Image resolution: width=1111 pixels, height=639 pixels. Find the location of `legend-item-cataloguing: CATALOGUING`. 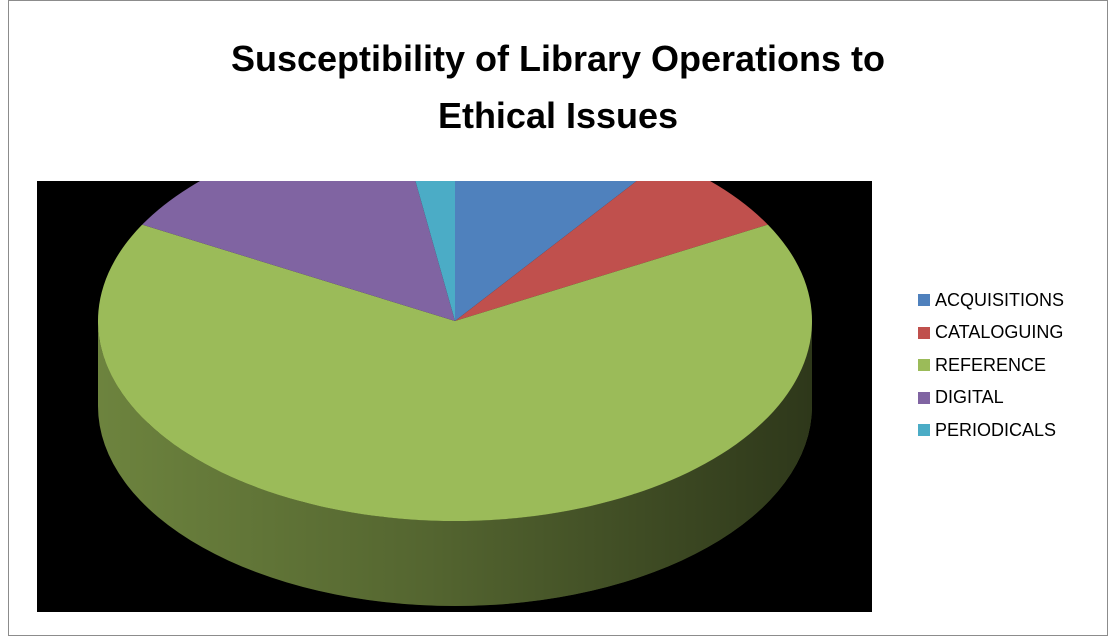

legend-item-cataloguing: CATALOGUING is located at coordinates (1010, 333).